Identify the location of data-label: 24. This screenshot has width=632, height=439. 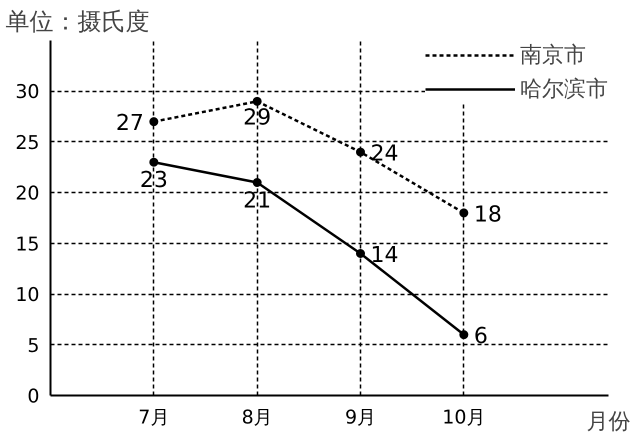
(384, 154).